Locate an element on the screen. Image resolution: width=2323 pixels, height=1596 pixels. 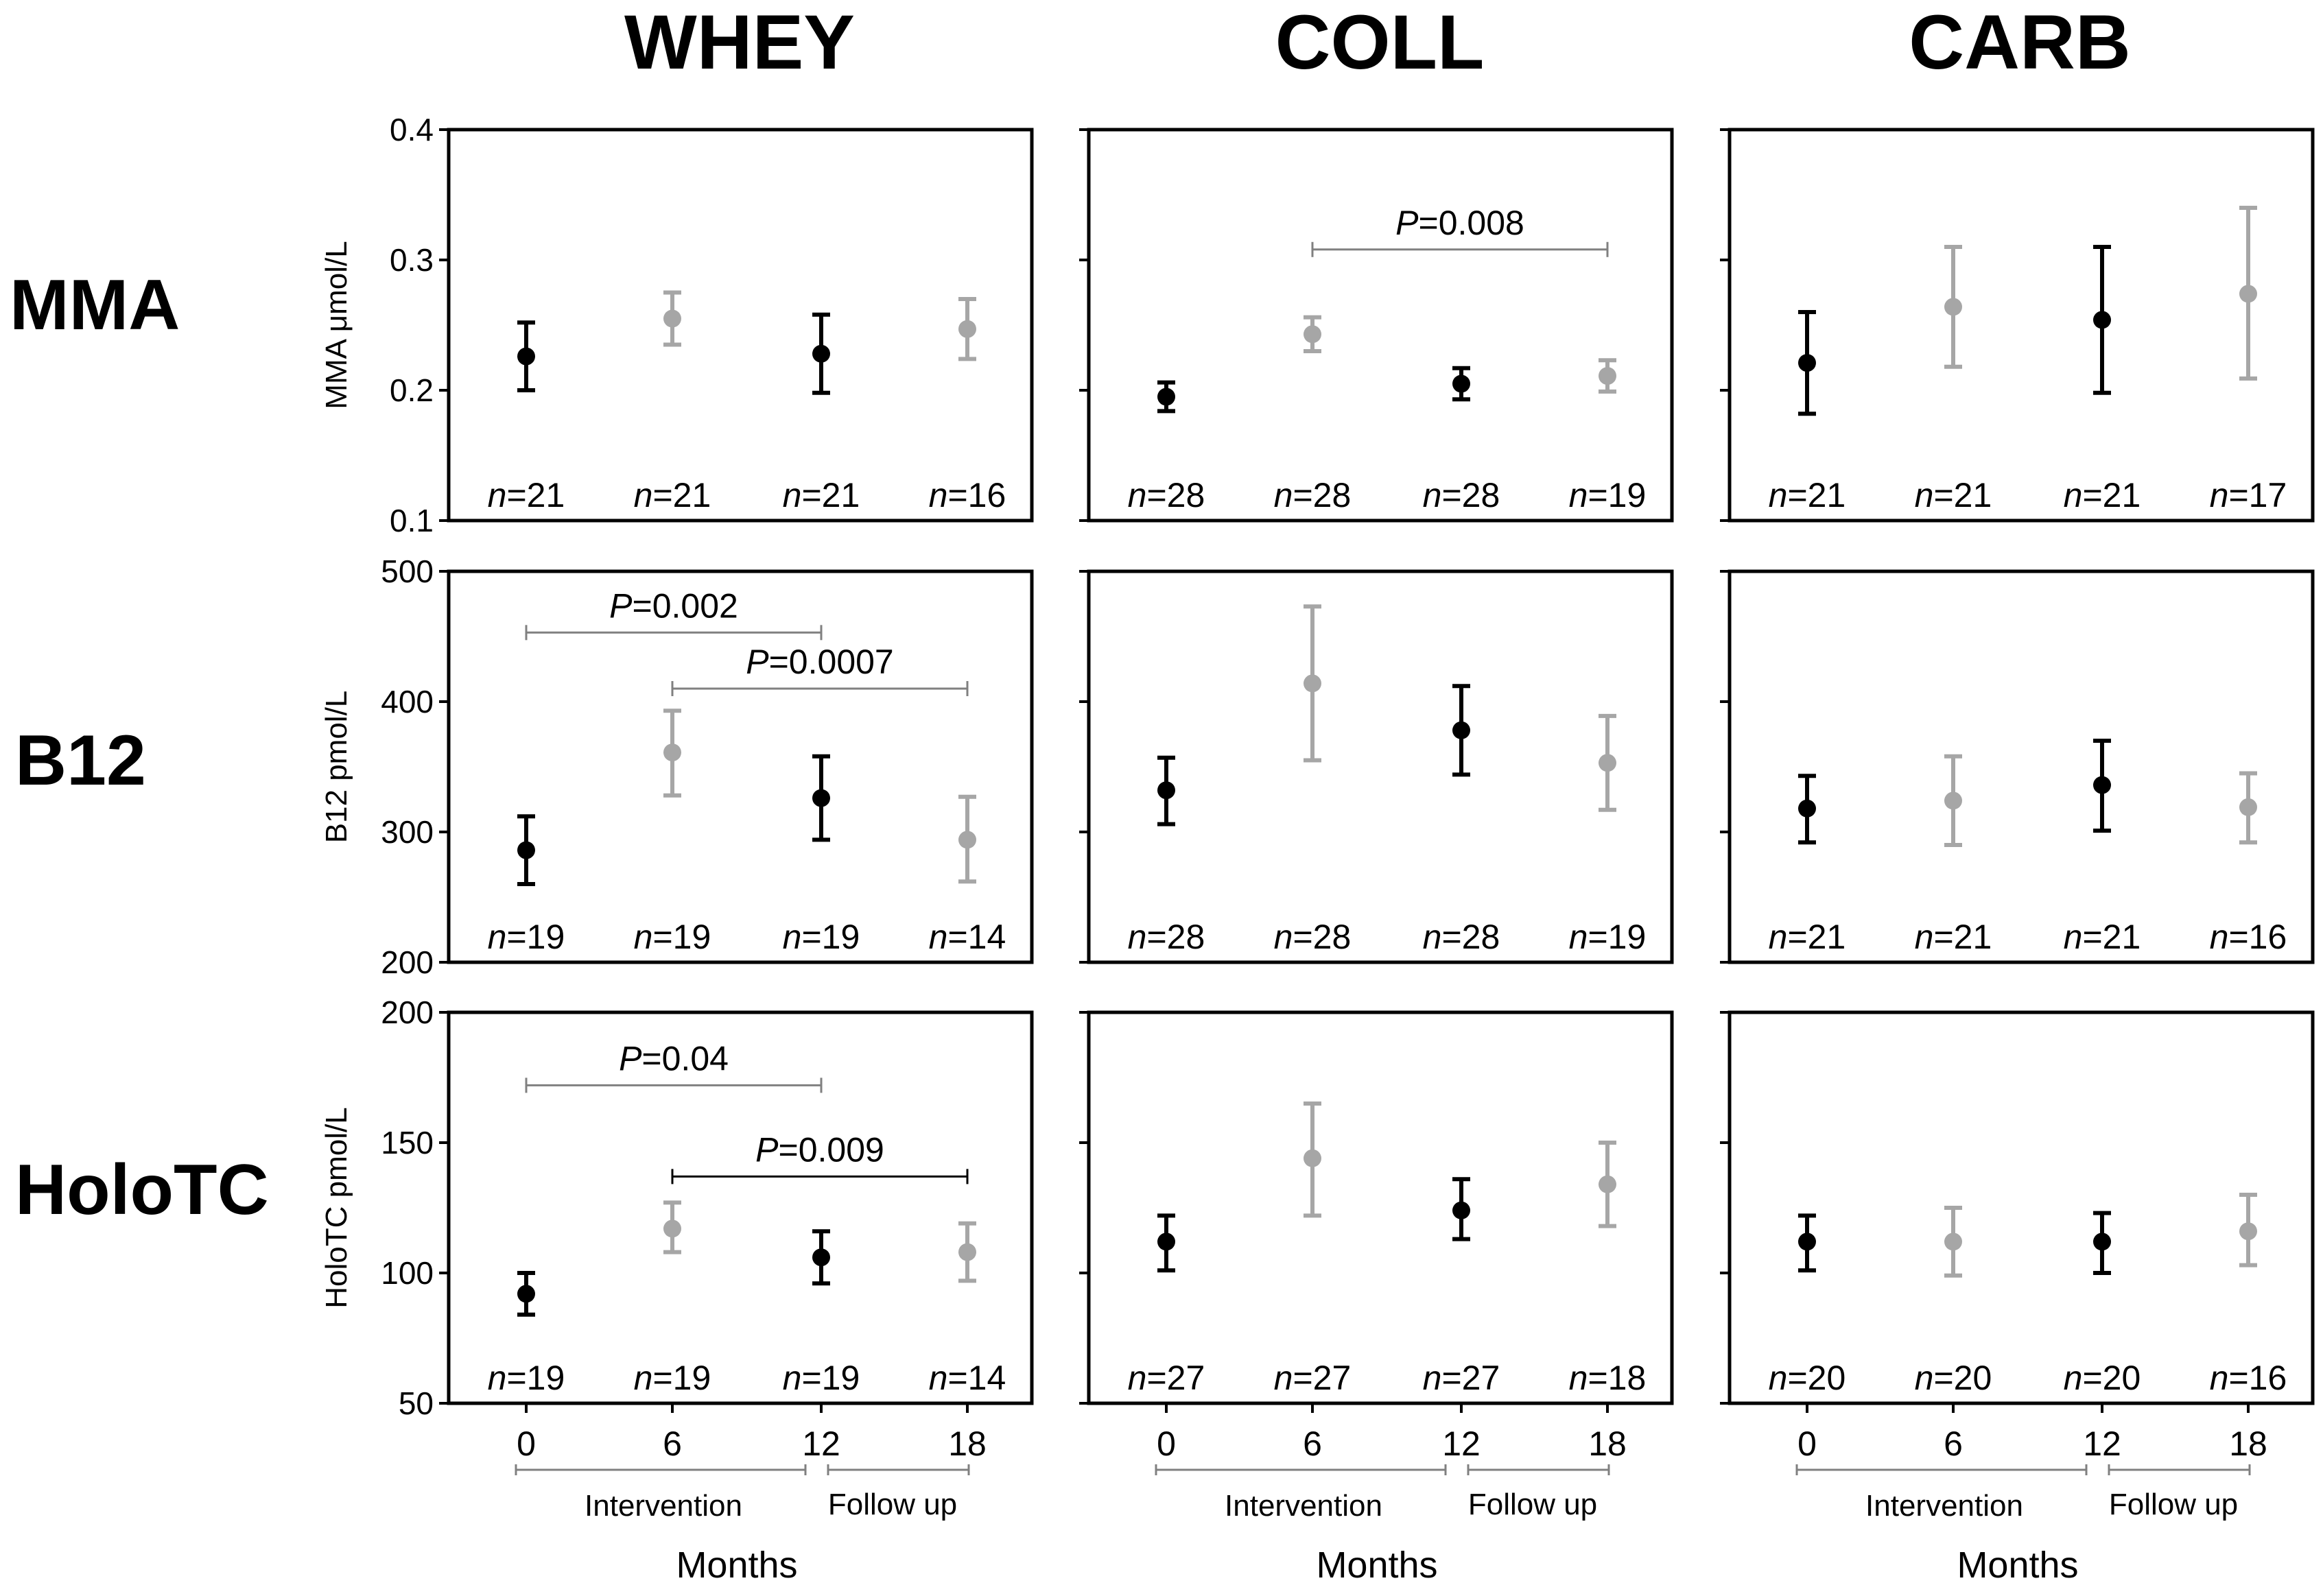
p-value-label: P=0.04 is located at coordinates (674, 1058).